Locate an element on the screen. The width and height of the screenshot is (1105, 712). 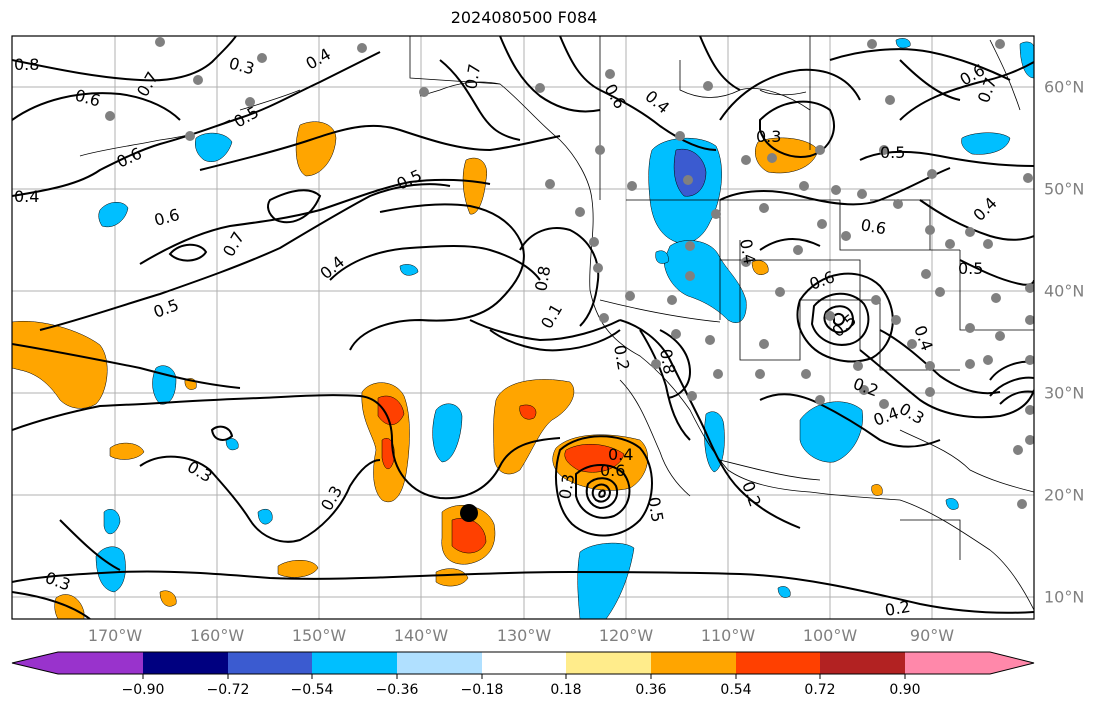
colorbar is located at coordinates (523, 665).